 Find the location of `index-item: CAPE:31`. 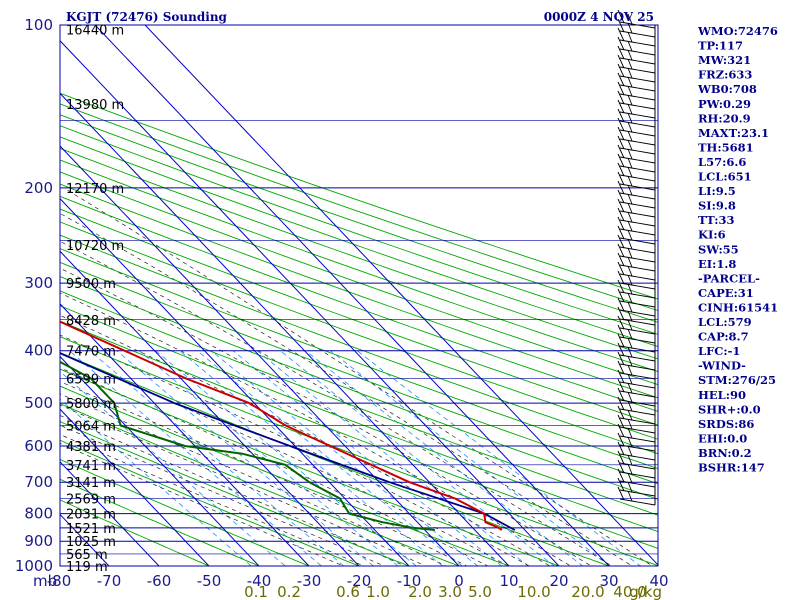

index-item: CAPE:31 is located at coordinates (726, 293).